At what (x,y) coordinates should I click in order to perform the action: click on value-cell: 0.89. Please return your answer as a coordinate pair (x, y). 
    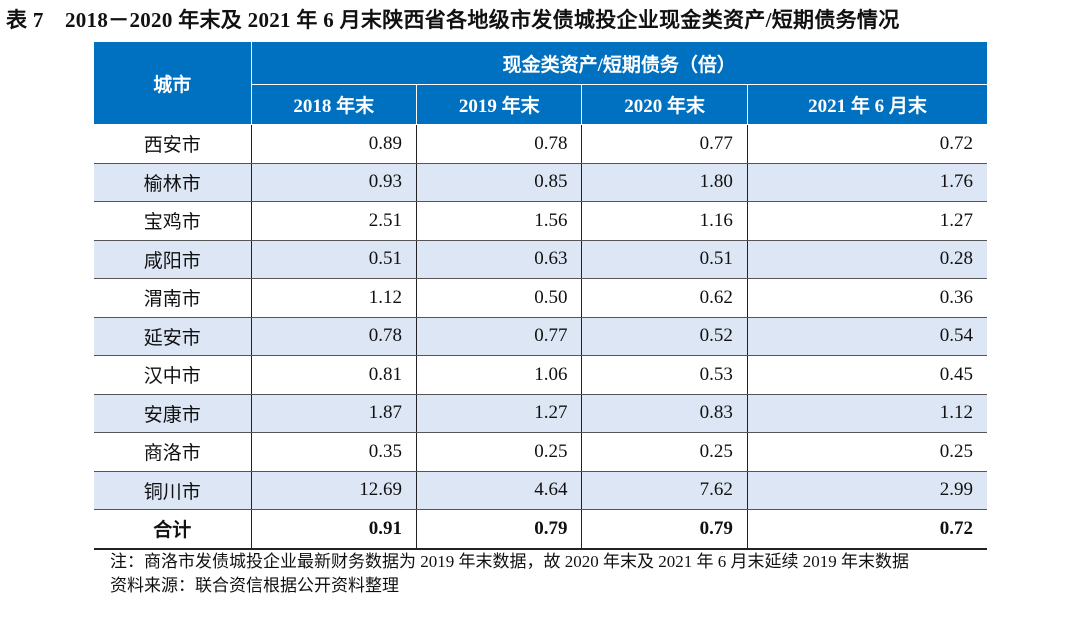
    Looking at the image, I should click on (334, 144).